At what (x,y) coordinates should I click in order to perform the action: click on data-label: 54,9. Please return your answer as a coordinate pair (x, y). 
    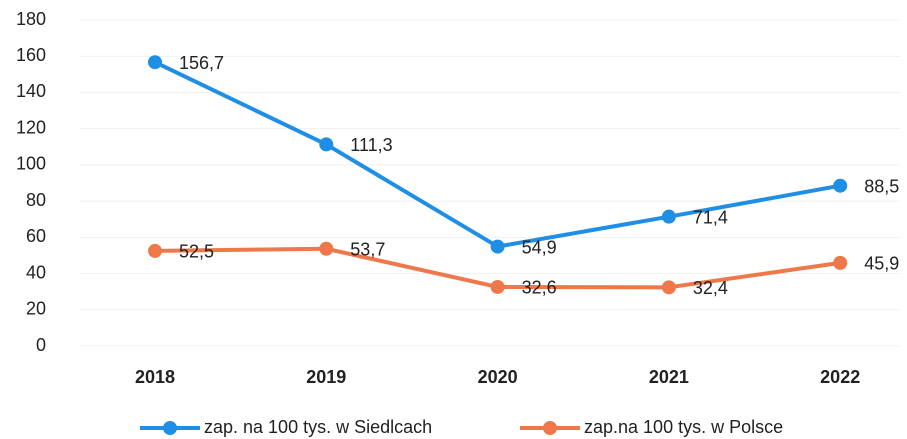
    Looking at the image, I should click on (539, 247).